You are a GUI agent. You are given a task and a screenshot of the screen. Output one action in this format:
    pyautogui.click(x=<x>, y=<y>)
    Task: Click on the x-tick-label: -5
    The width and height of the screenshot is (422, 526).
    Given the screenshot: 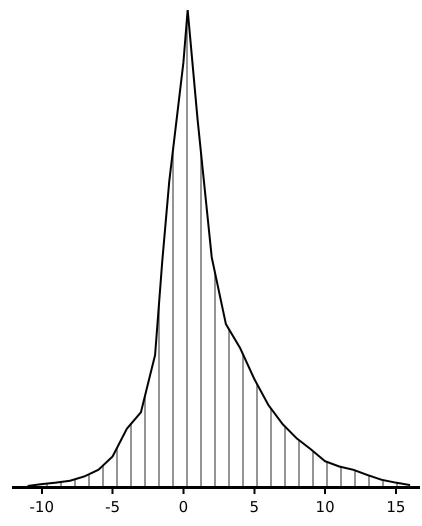 What is the action you would take?
    pyautogui.click(x=112, y=507)
    